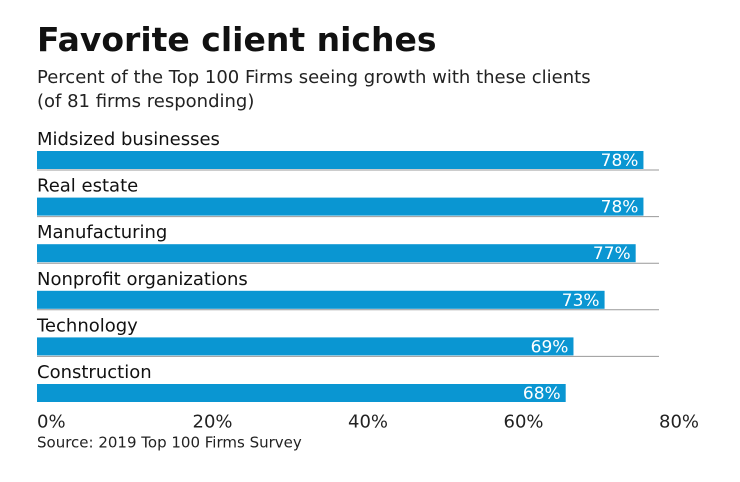 Image resolution: width=740 pixels, height=482 pixels. I want to click on category-label: Real estate, so click(87, 186).